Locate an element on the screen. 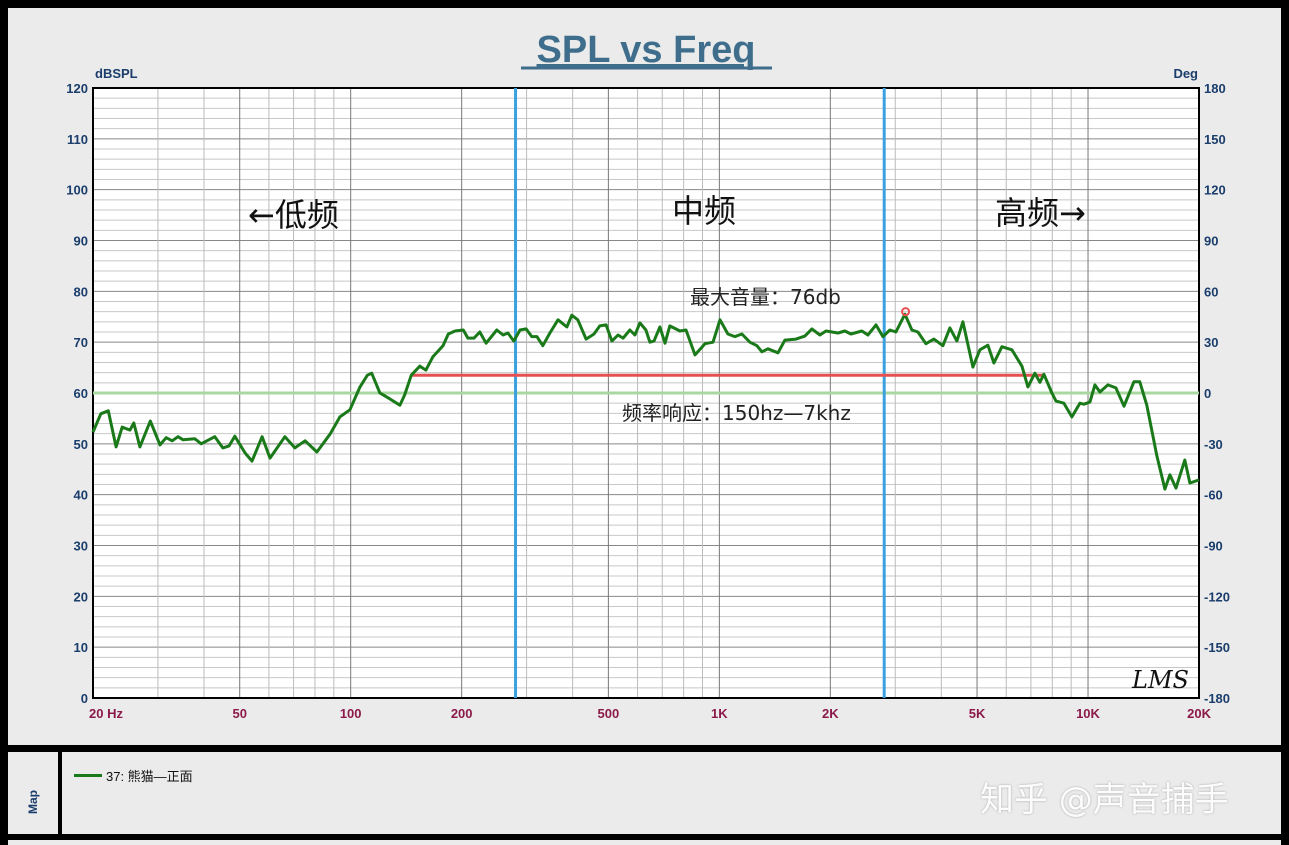 The width and height of the screenshot is (1289, 845). y-tick-label-right: 90 is located at coordinates (1211, 241).